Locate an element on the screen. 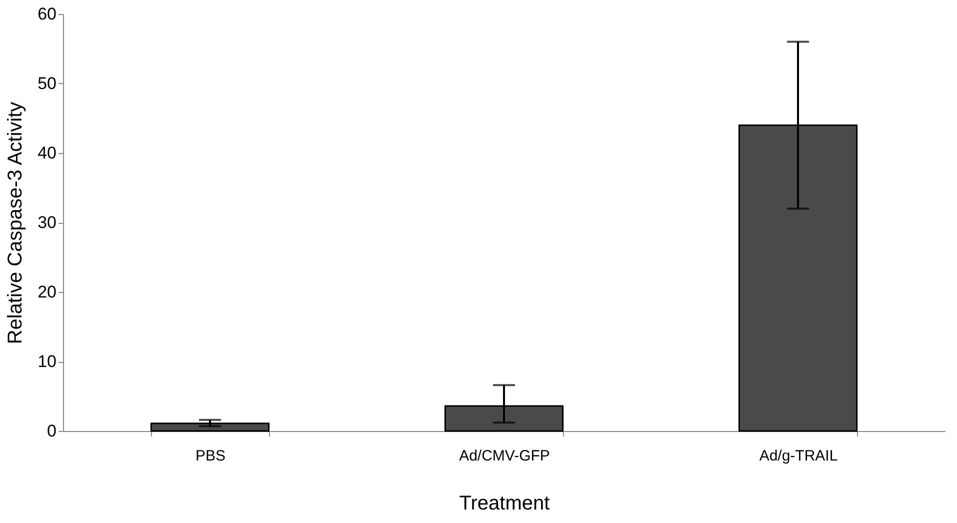  y-tick-label: 40 is located at coordinates (47, 153).